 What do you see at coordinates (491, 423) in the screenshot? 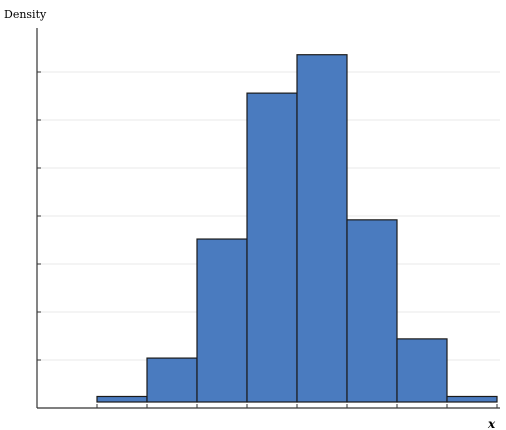
I see `x-axis-label: x` at bounding box center [491, 423].